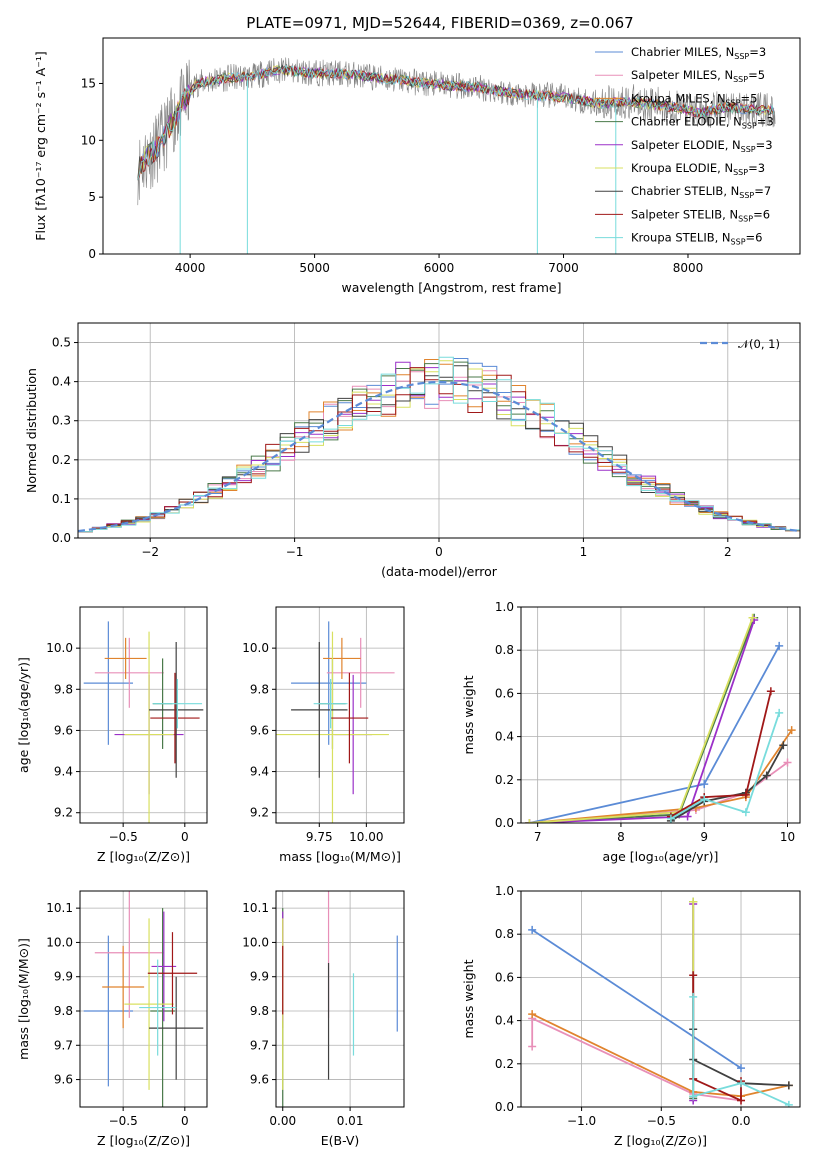 The height and width of the screenshot is (1170, 819). What do you see at coordinates (700, 215) in the screenshot?
I see `legend-label: Salpeter STELIB, NSSP=6` at bounding box center [700, 215].